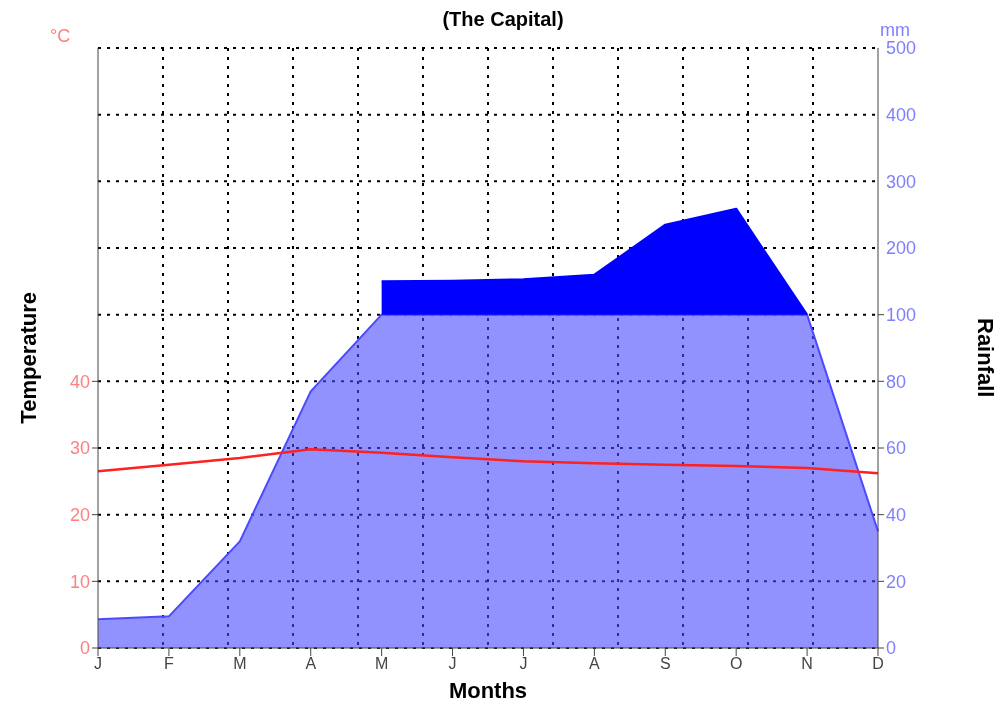 Image resolution: width=1004 pixels, height=717 pixels. Describe the element at coordinates (84, 648) in the screenshot. I see `y-tick-label: 0` at that location.